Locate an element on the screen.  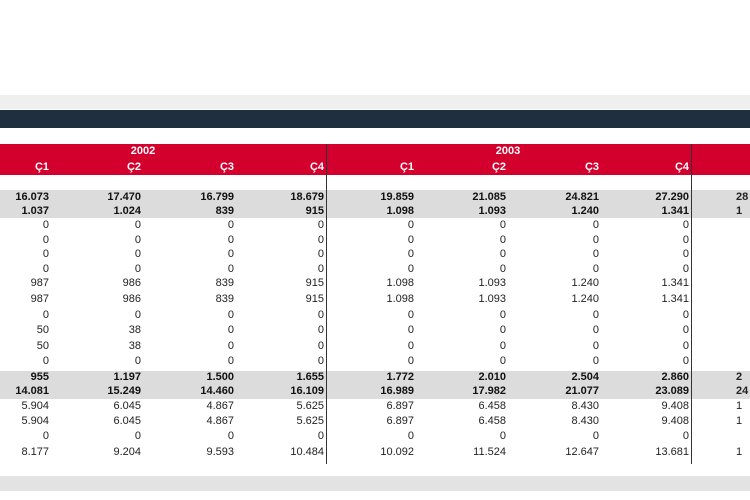
table-cell-clipped: 2 is located at coordinates (739, 377).